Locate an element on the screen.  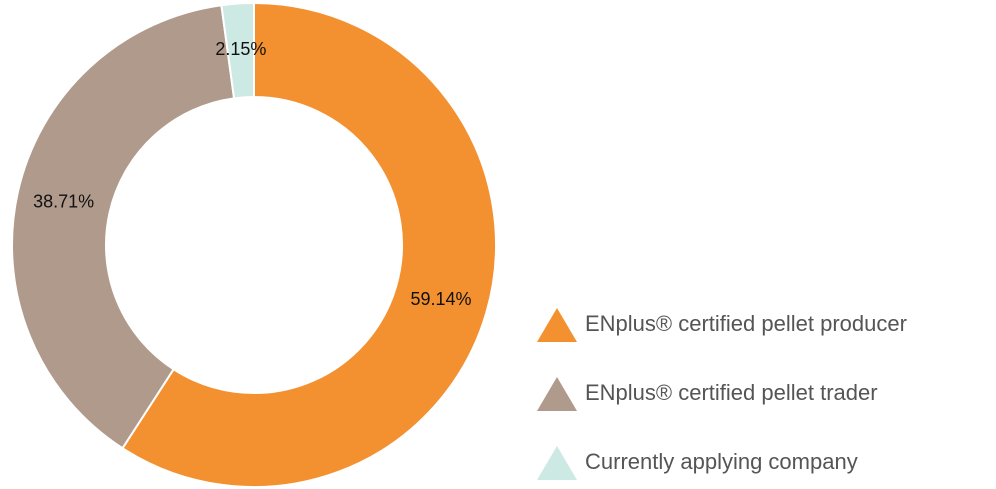
data-label: 2.15% is located at coordinates (240, 49).